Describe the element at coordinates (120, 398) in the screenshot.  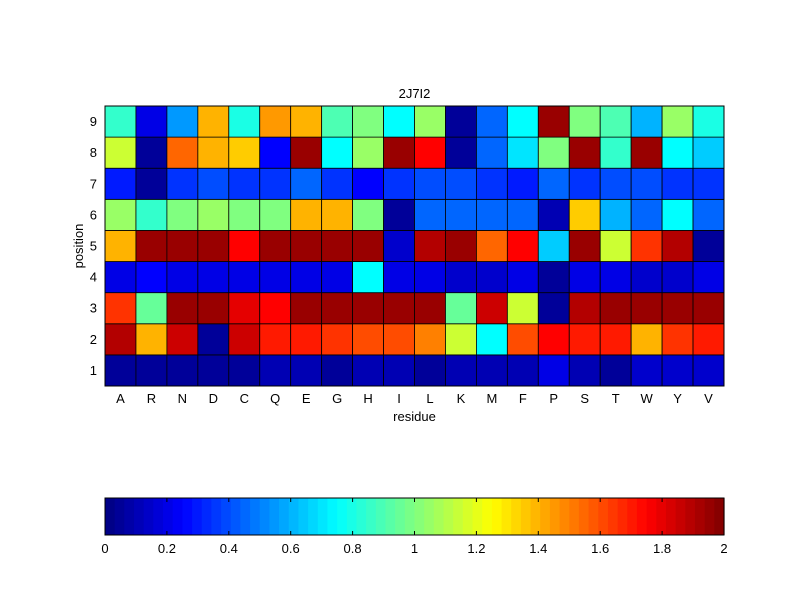
I see `x-tick-label: A` at that location.